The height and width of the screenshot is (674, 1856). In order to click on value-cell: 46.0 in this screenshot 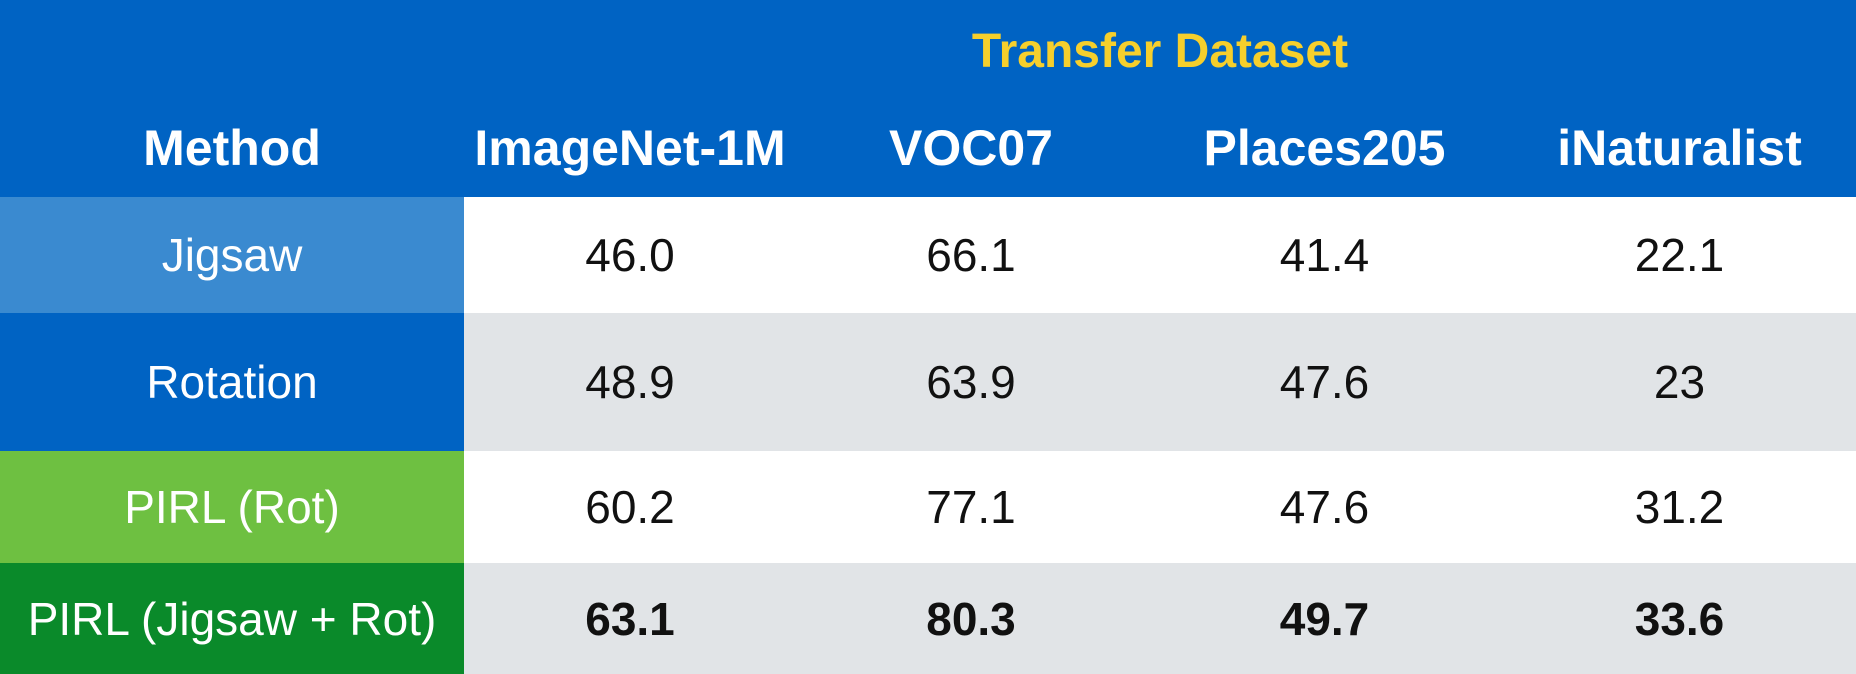, I will do `click(630, 255)`.